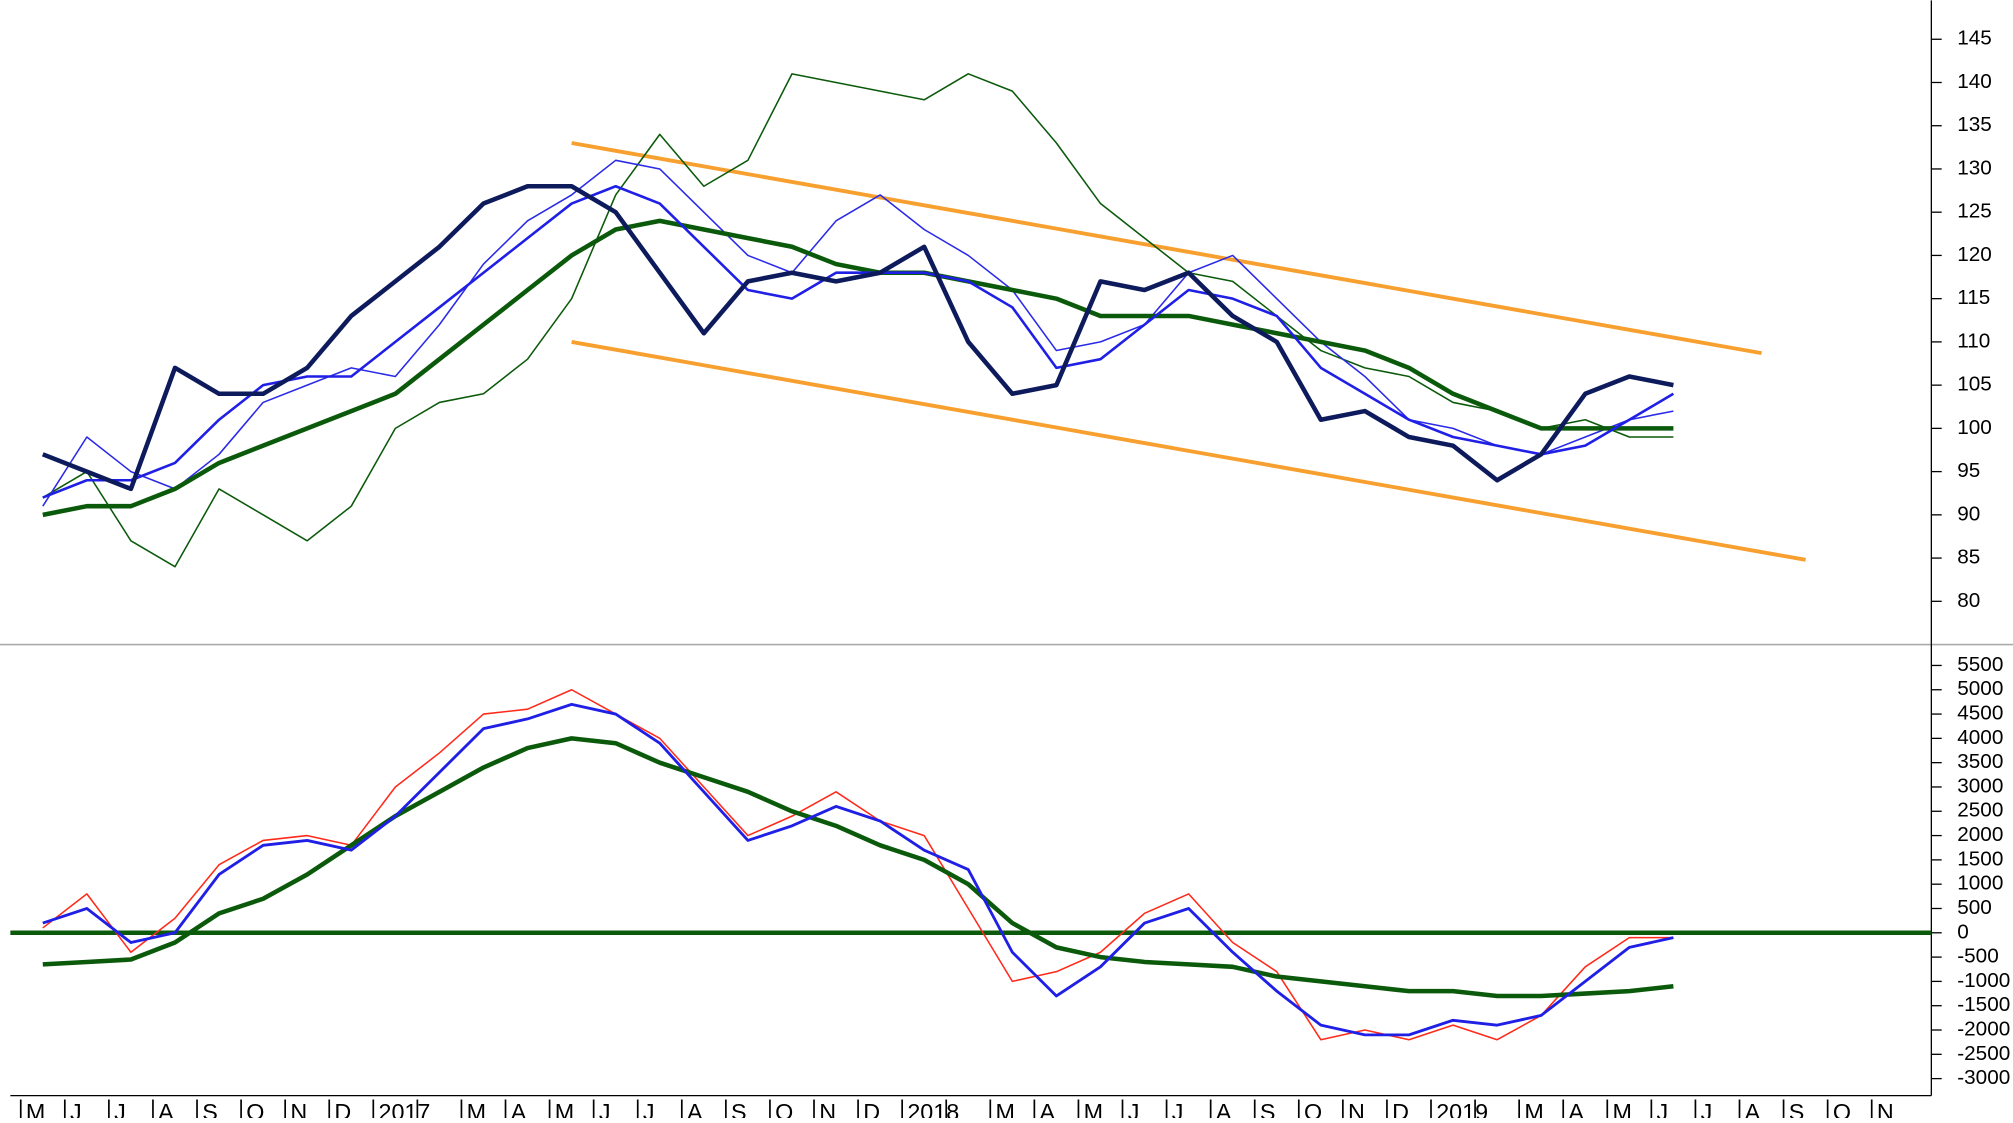 The image size is (2013, 1123). Describe the element at coordinates (1980, 785) in the screenshot. I see `y-tick-label: 3000` at that location.